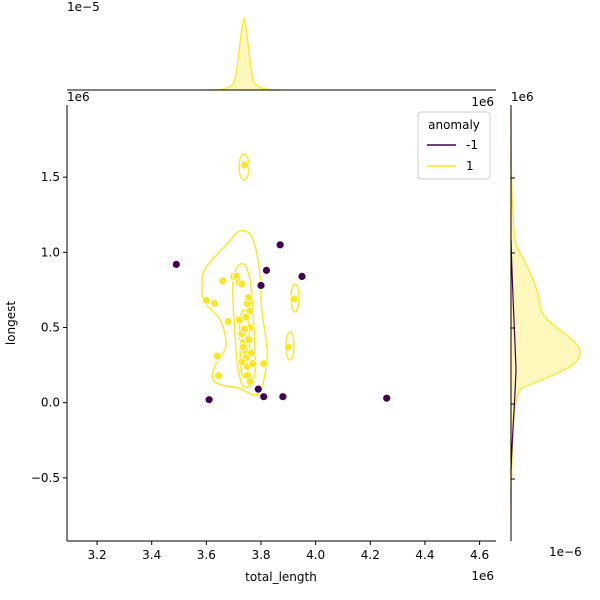 The height and width of the screenshot is (600, 600). Describe the element at coordinates (482, 102) in the screenshot. I see `top-x-offset-label: 1e6` at that location.